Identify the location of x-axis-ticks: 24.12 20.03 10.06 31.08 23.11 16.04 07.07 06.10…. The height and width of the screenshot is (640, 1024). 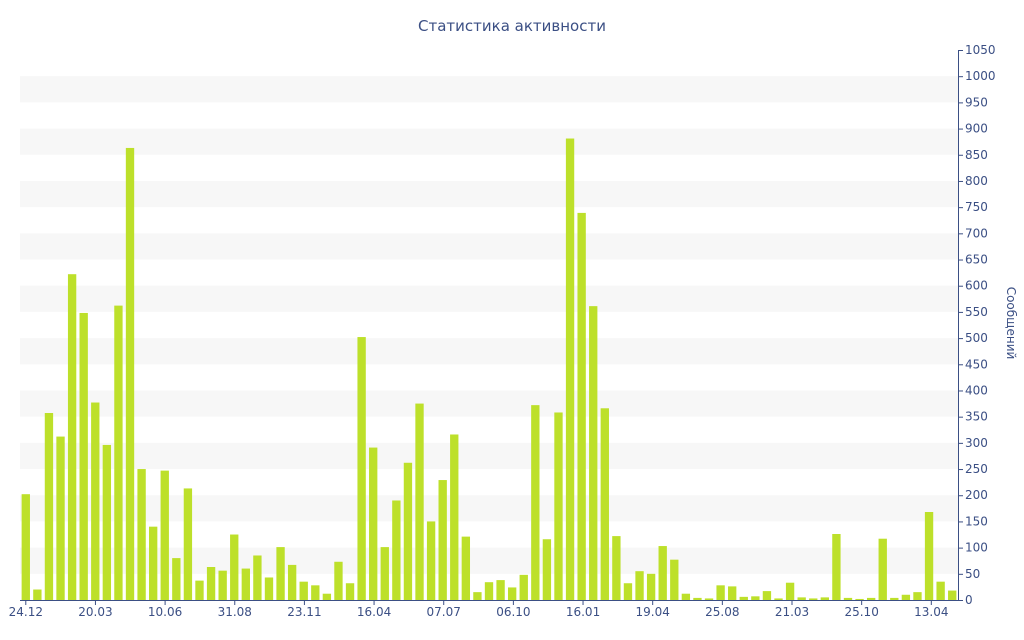
(478, 609).